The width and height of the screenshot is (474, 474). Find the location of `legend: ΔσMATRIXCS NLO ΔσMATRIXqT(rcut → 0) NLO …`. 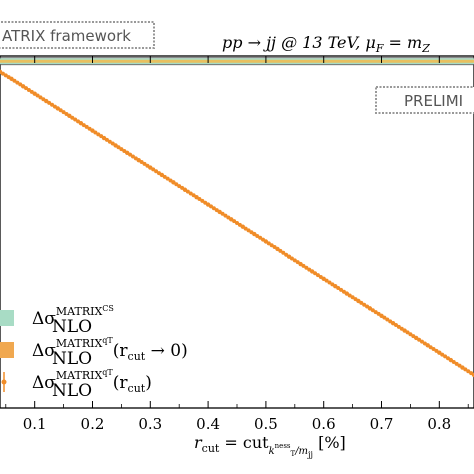

legend: ΔσMATRIXCS NLO ΔσMATRIXqT(rcut → 0) NLO … is located at coordinates (94, 352).